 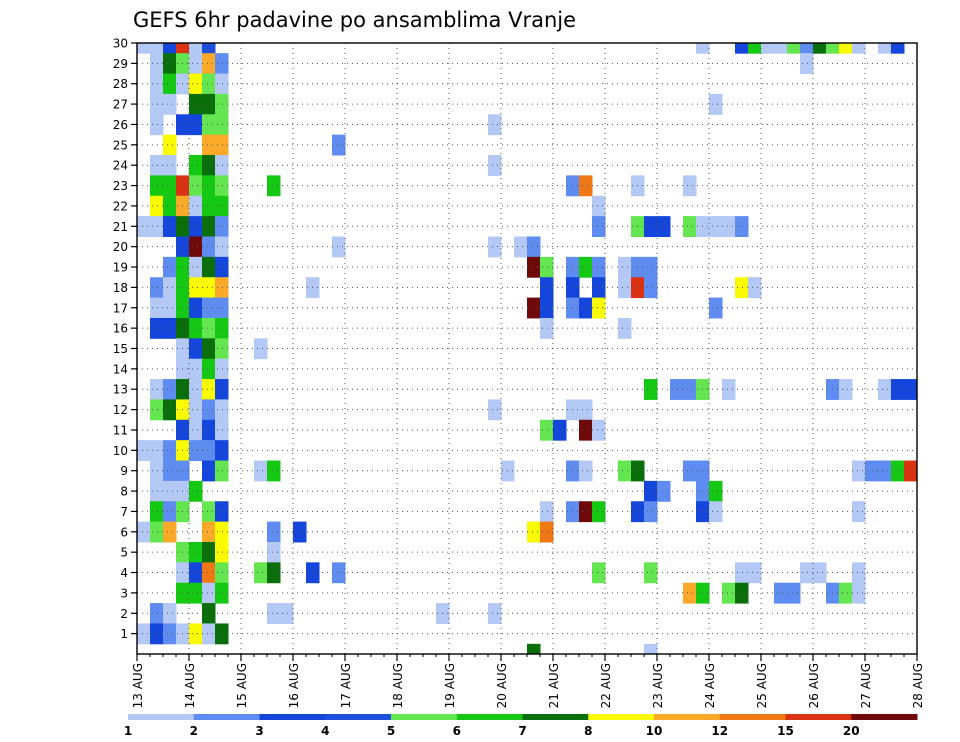 What do you see at coordinates (457, 731) in the screenshot?
I see `colorbar-label: 6` at bounding box center [457, 731].